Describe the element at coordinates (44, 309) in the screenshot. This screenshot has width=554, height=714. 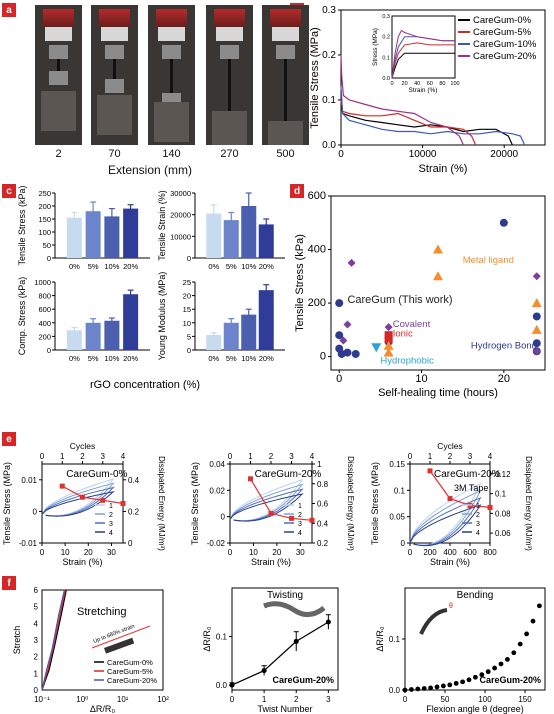
I see `y-tick-label: 600` at that location.